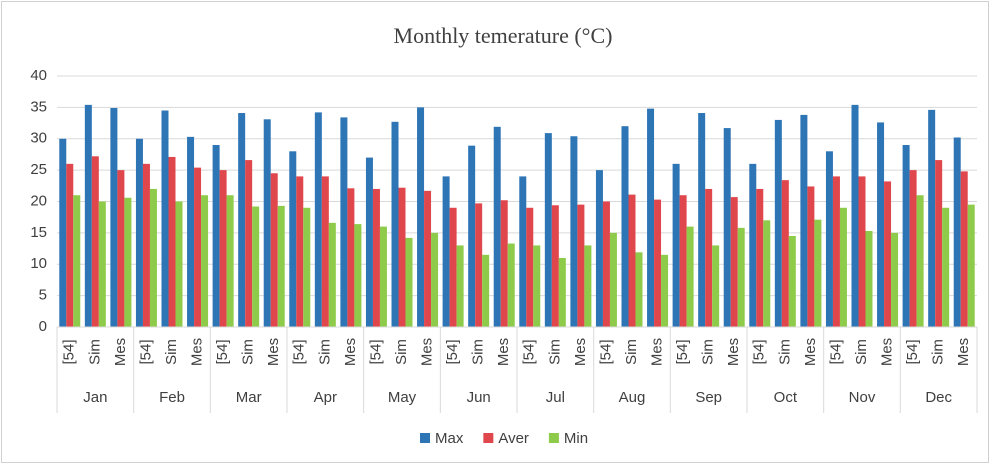 The image size is (992, 466). I want to click on group-label: Aug, so click(632, 397).